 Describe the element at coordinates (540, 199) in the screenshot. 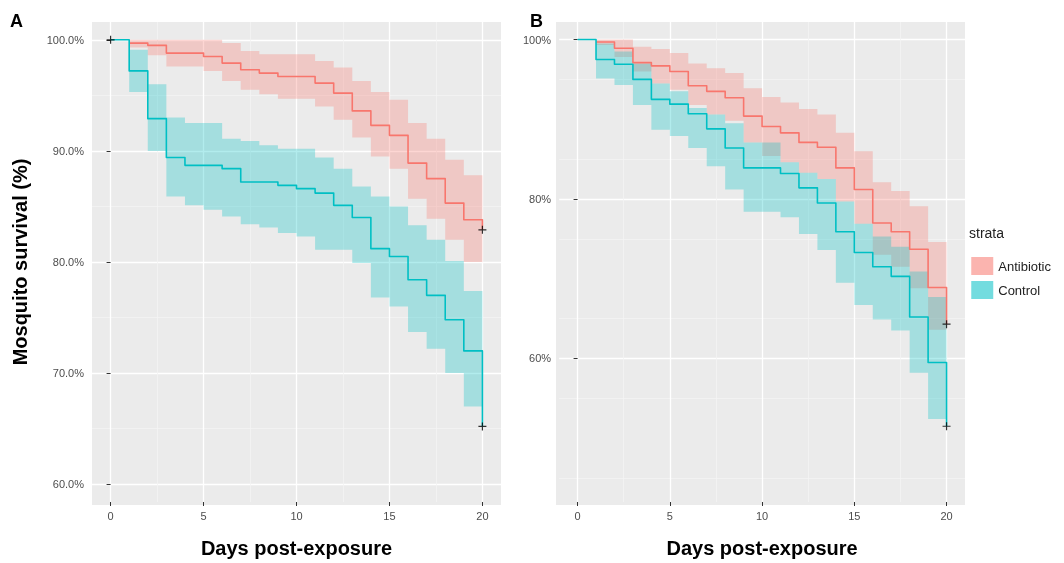

I see `y-tick-label: 80%` at that location.